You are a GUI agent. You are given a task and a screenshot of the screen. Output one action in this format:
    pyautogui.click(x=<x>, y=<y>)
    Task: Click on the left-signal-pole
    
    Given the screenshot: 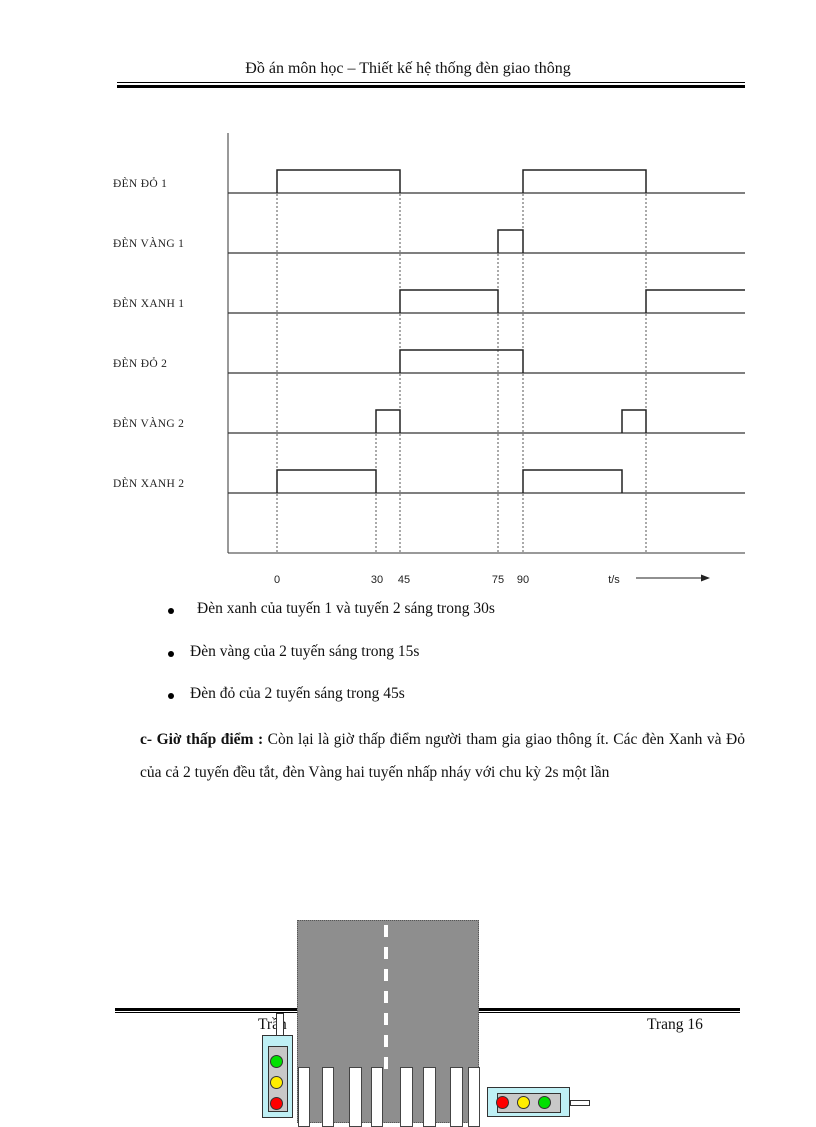 What is the action you would take?
    pyautogui.click(x=280, y=1024)
    